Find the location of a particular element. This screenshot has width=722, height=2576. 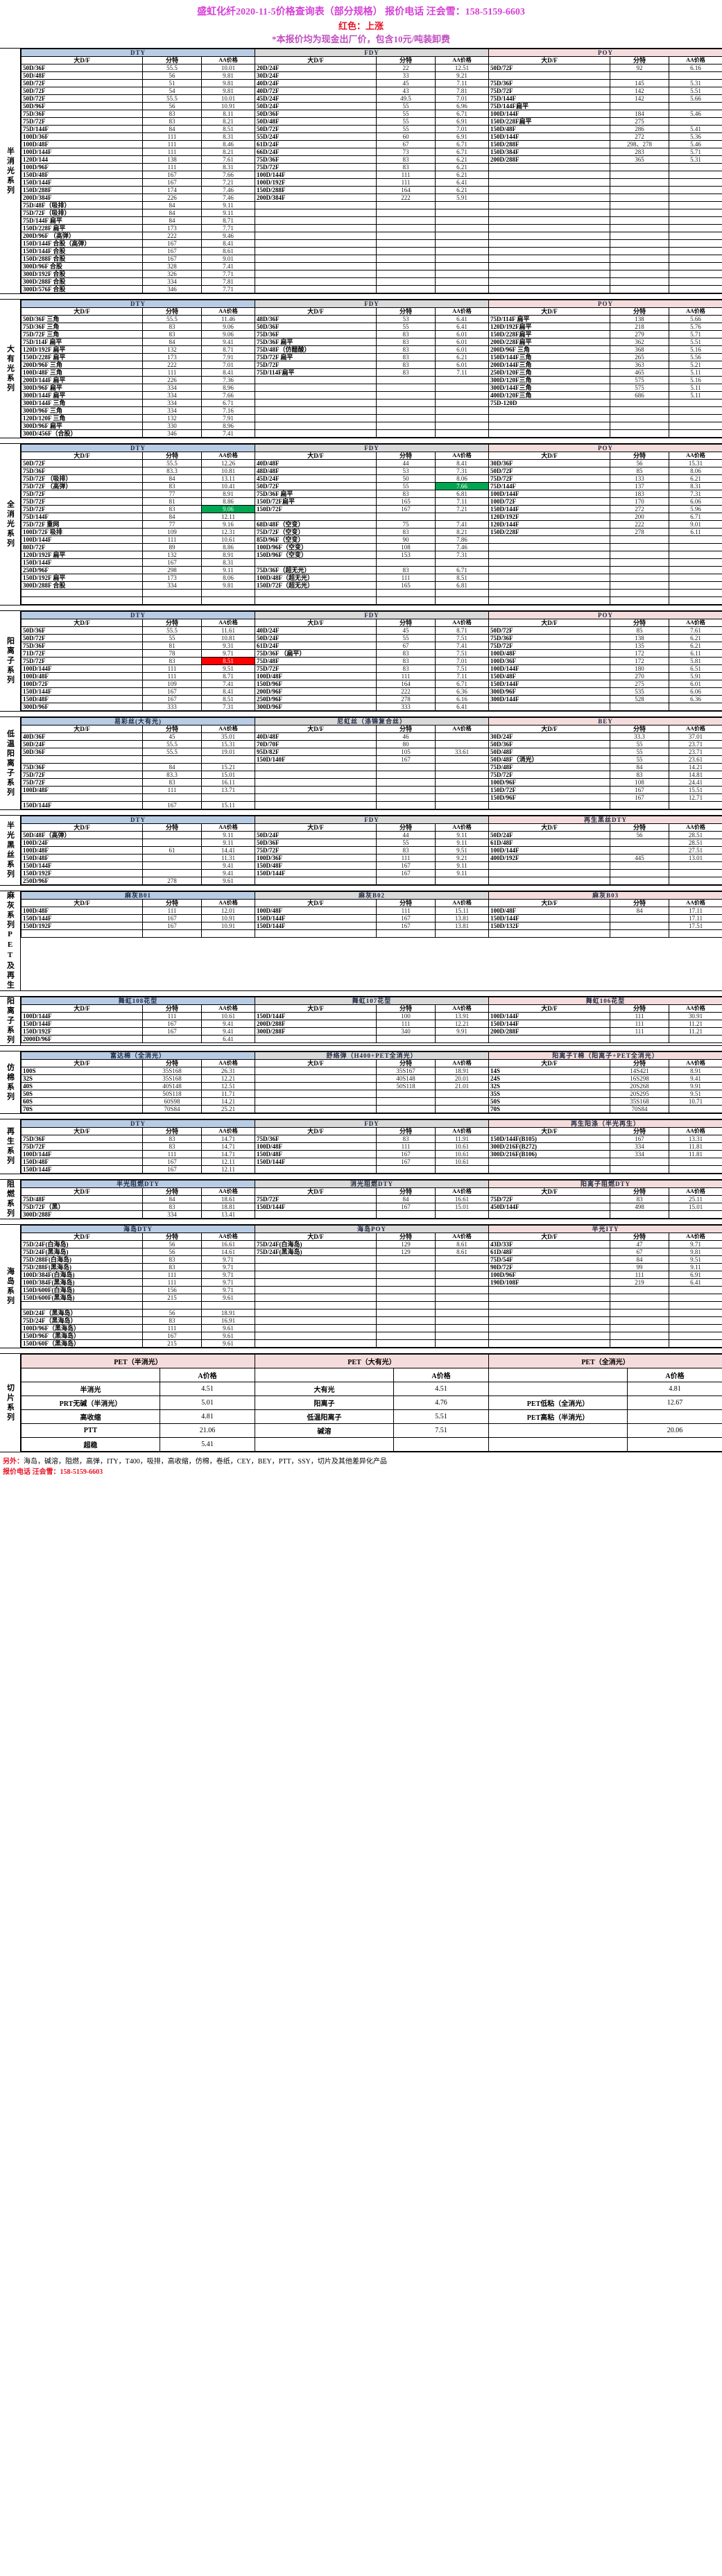

cell-spec: 50D/24F is located at coordinates (82, 744).